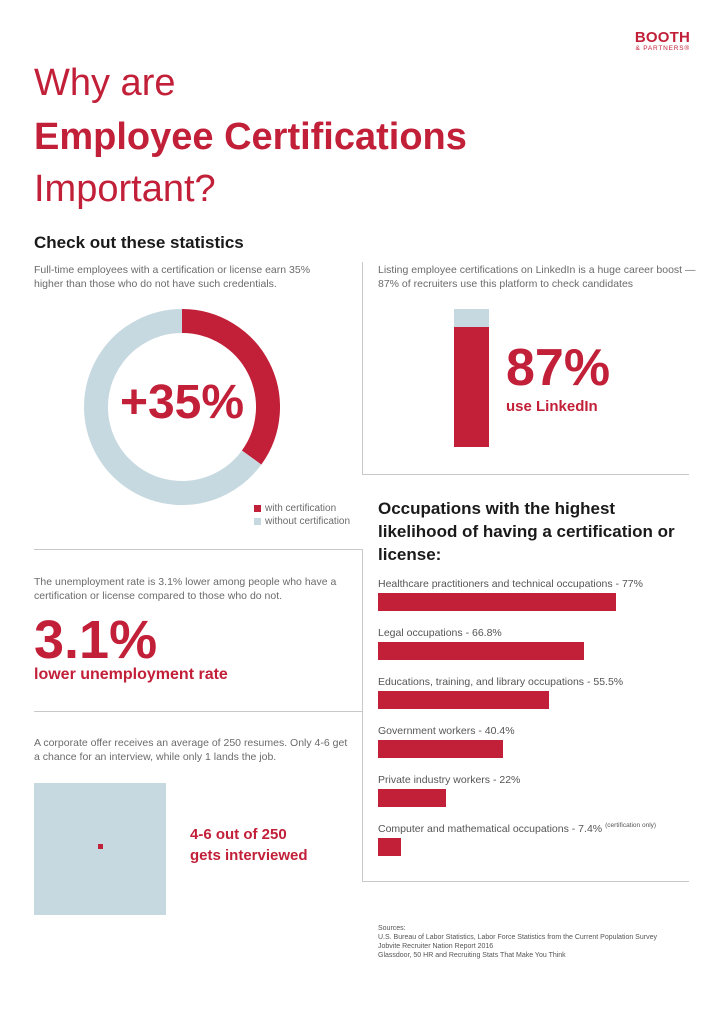  What do you see at coordinates (362, 715) in the screenshot?
I see `vertical-divider-middle` at bounding box center [362, 715].